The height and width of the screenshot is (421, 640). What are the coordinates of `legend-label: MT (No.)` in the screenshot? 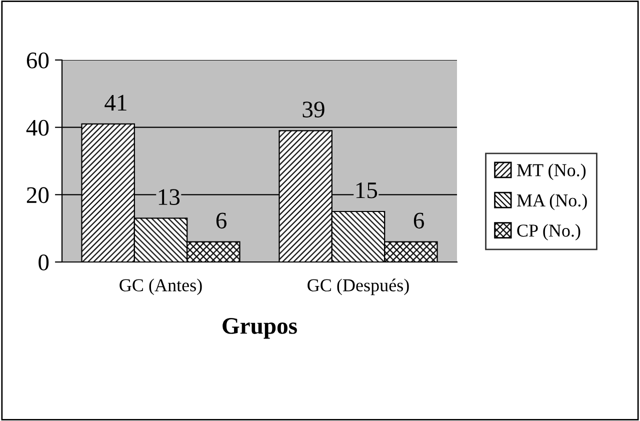 It's located at (551, 172).